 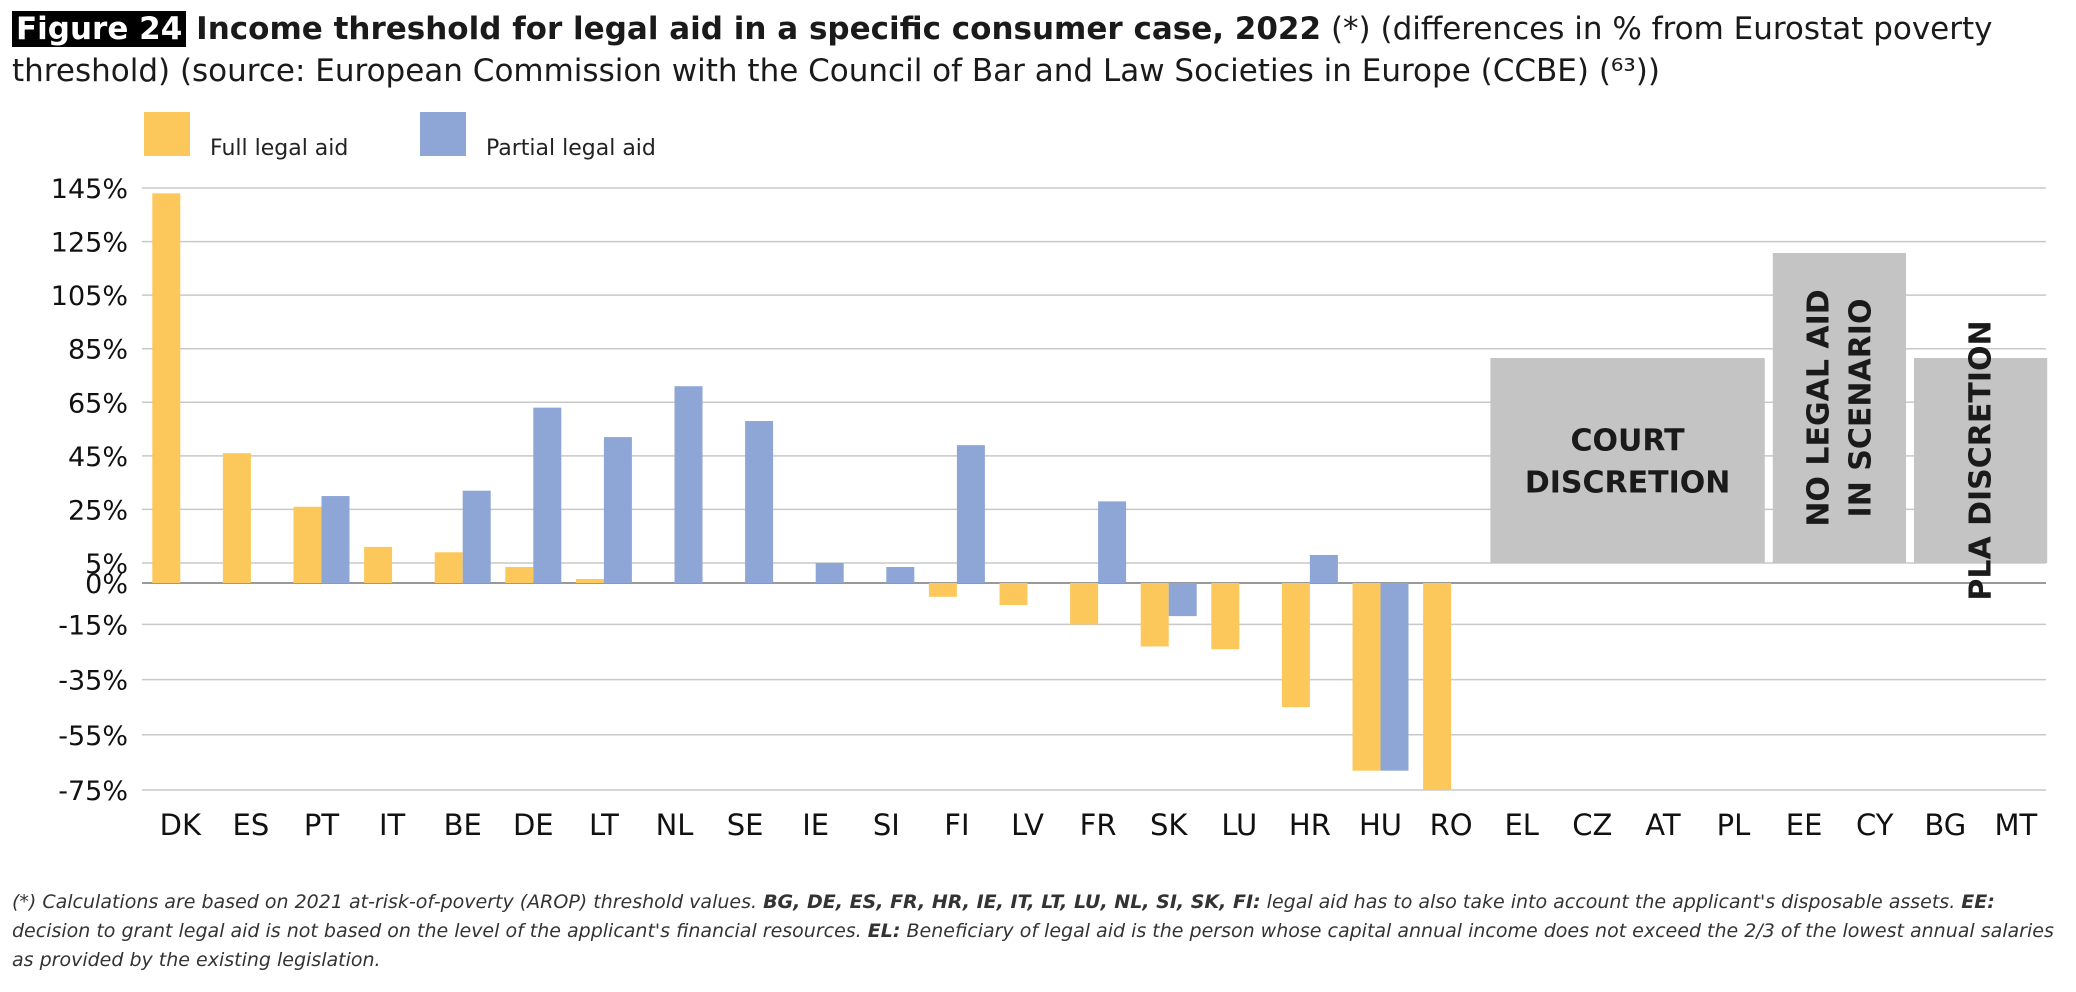 What do you see at coordinates (98, 403) in the screenshot?
I see `y-tick-label: 65%` at bounding box center [98, 403].